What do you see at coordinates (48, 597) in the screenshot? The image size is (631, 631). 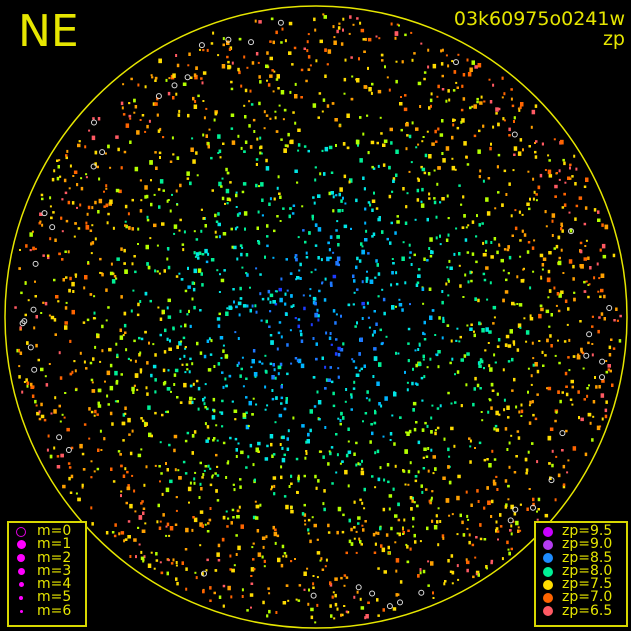 I see `magnitude-legend-entry: m=5` at bounding box center [48, 597].